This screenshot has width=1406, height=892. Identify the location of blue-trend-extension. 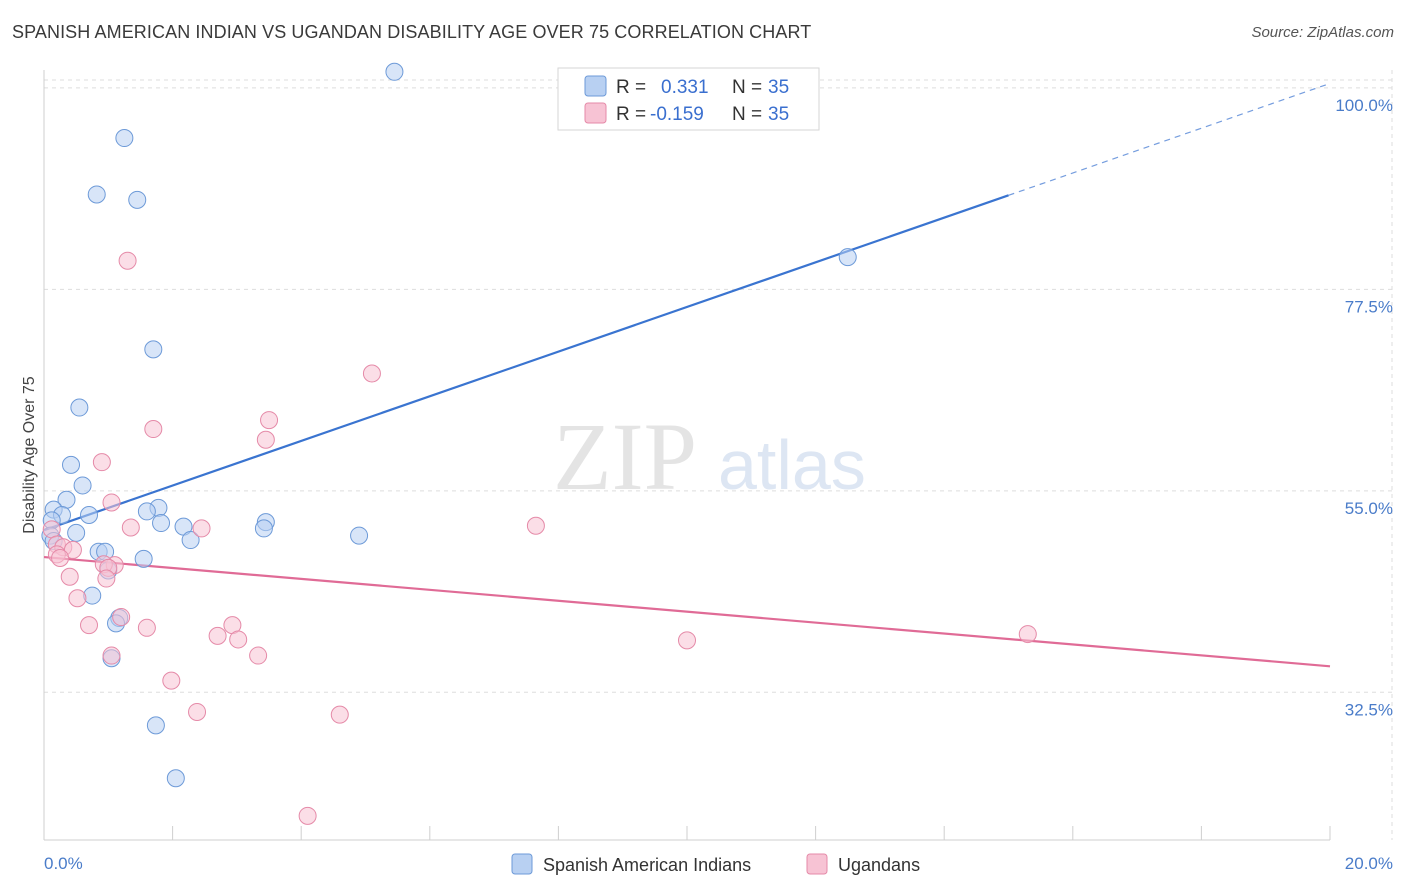
(1169, 139).